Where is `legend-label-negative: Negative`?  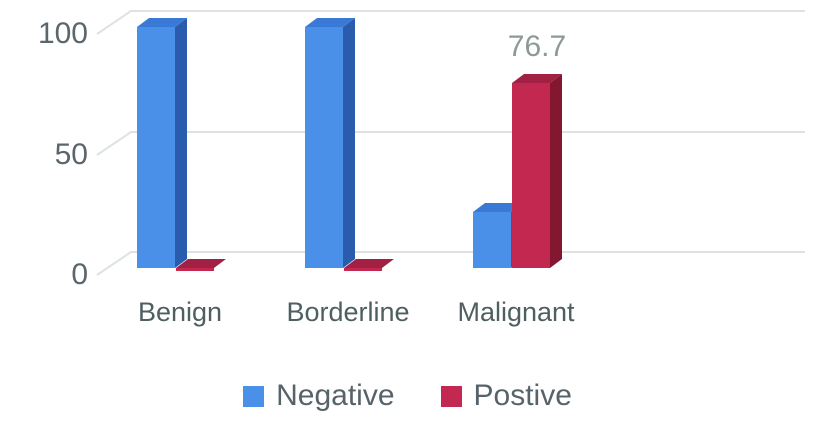
legend-label-negative: Negative is located at coordinates (335, 395).